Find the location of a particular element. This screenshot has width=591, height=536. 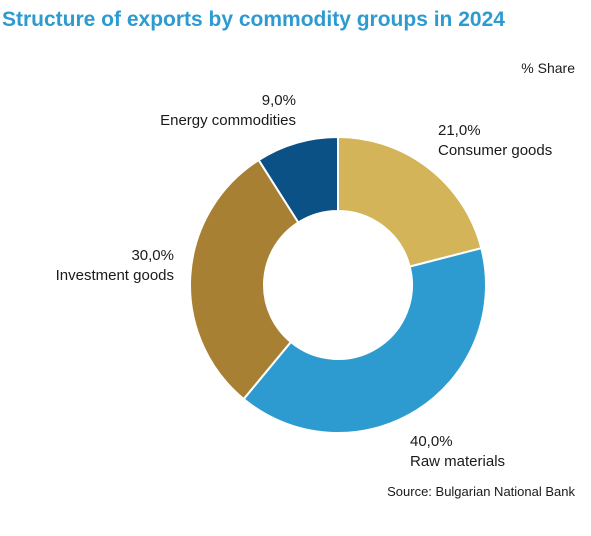

slice-raw-materials is located at coordinates (364, 340).